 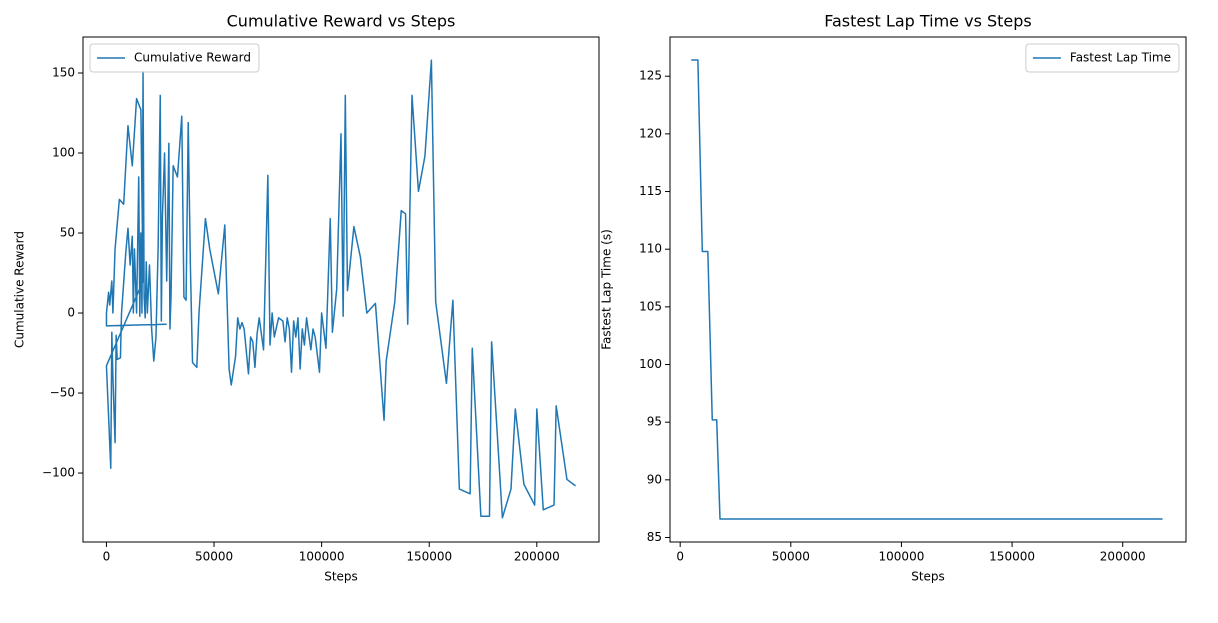 What do you see at coordinates (650, 133) in the screenshot?
I see `y-tick-label: 120` at bounding box center [650, 133].